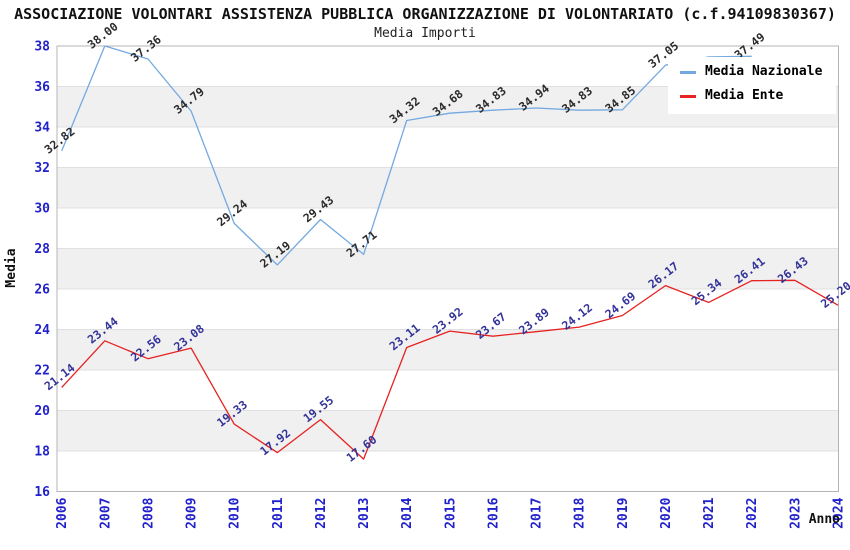 This screenshot has height=550, width=850. Describe the element at coordinates (146, 48) in the screenshot. I see `data-label-media-nazionale: 37.36` at that location.